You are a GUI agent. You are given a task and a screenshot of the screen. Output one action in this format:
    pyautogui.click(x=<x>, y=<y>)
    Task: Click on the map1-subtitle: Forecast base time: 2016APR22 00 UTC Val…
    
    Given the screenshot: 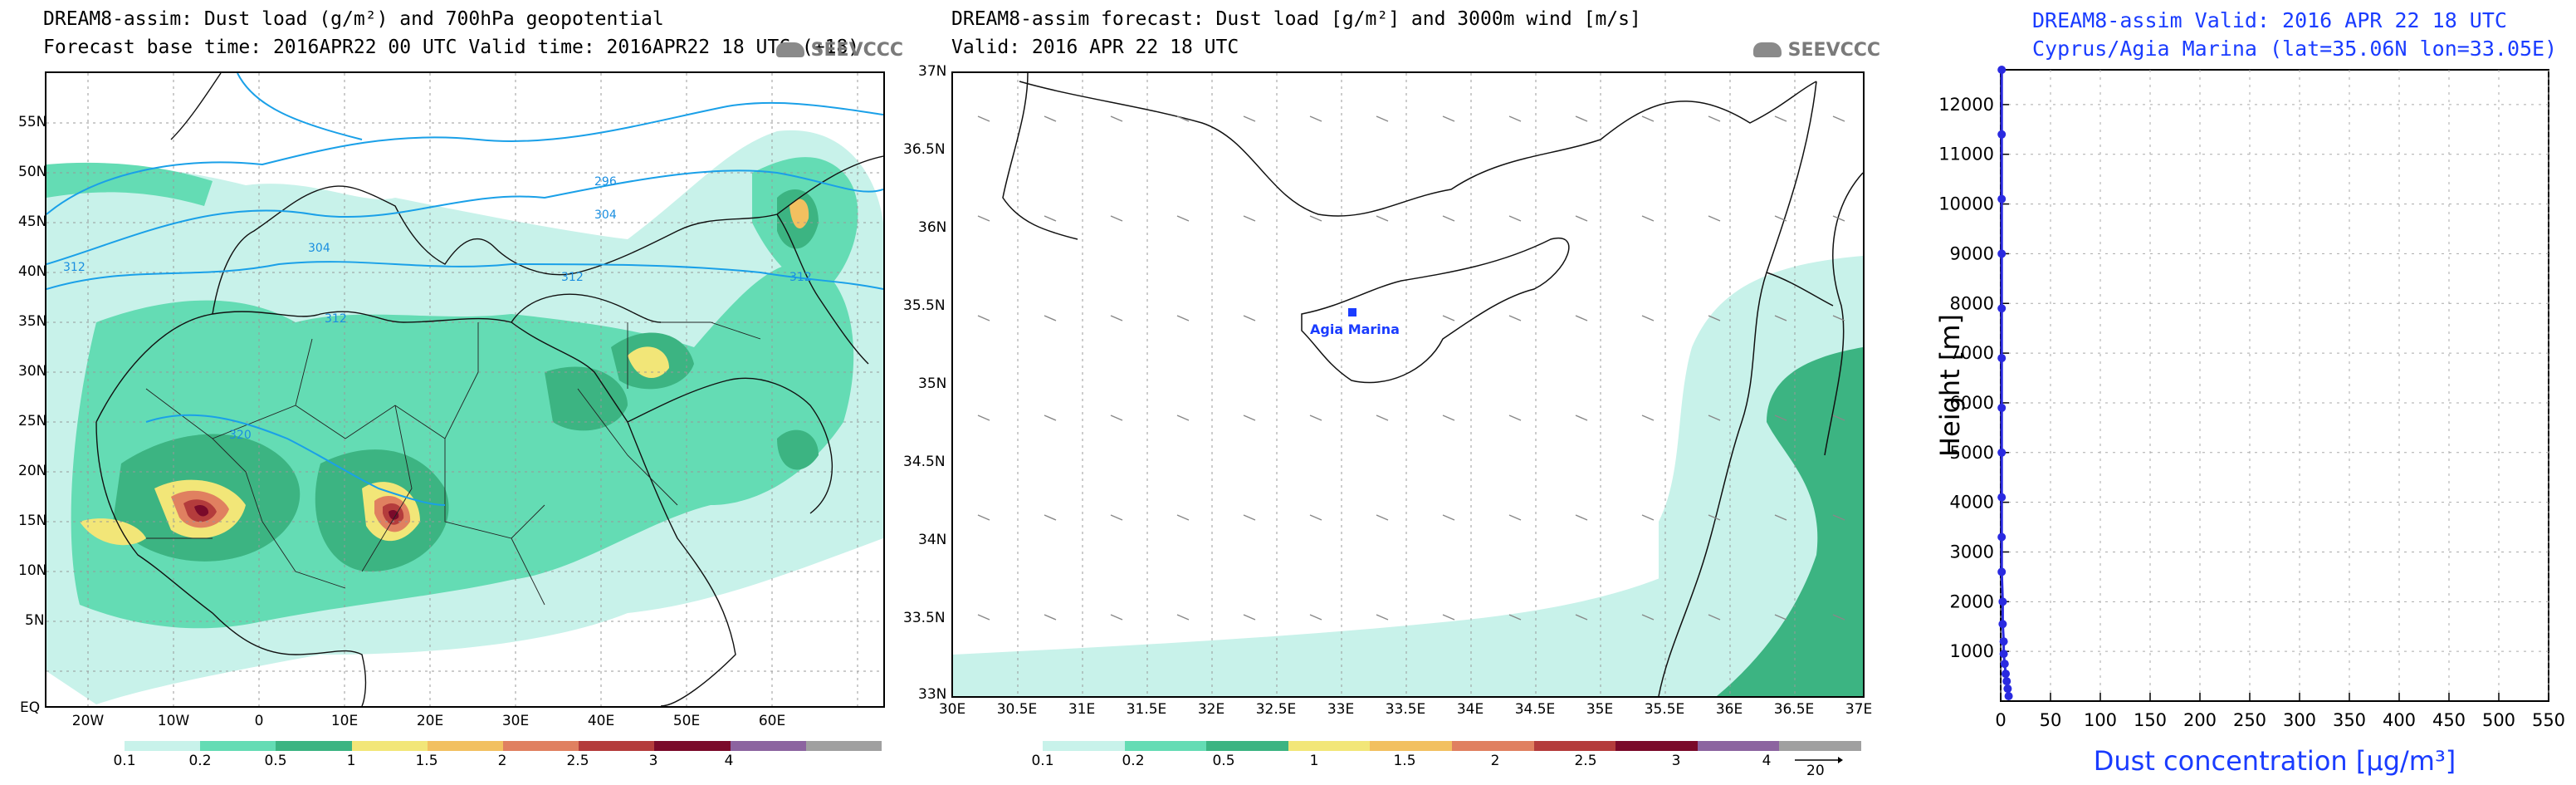 What is the action you would take?
    pyautogui.click(x=451, y=47)
    